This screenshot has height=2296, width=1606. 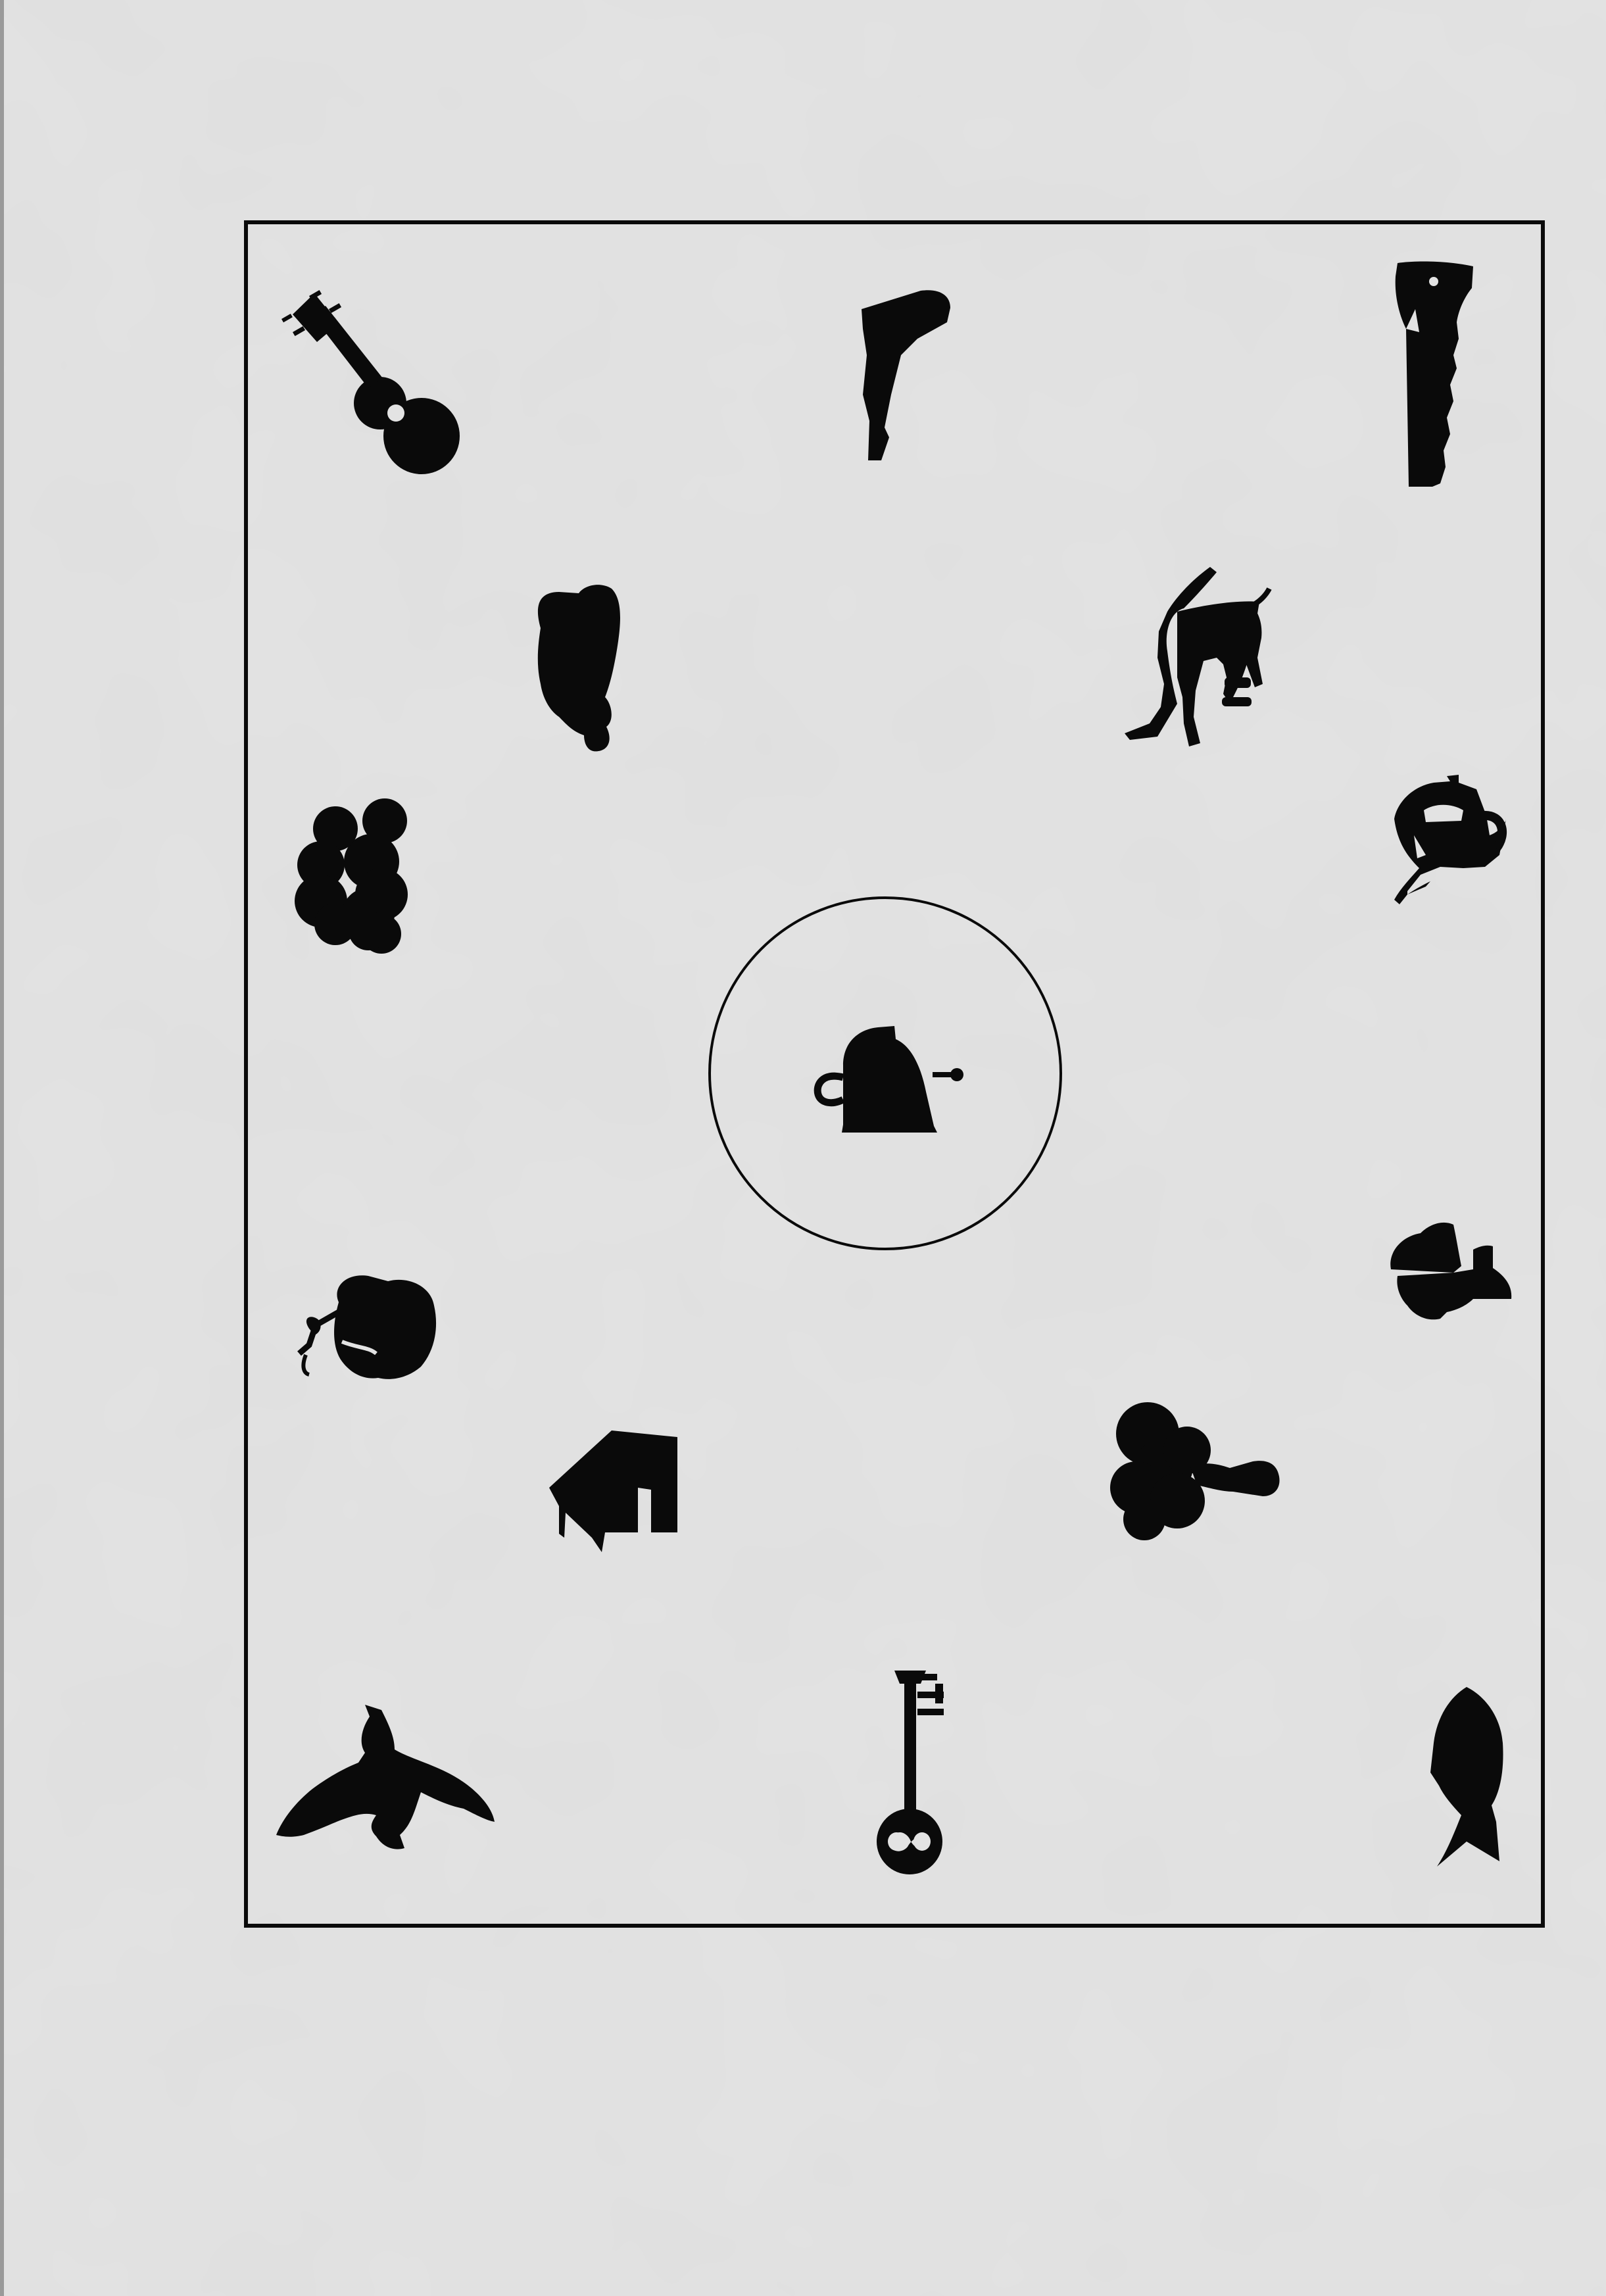 I want to click on cloud-icon, so click(x=352, y=876).